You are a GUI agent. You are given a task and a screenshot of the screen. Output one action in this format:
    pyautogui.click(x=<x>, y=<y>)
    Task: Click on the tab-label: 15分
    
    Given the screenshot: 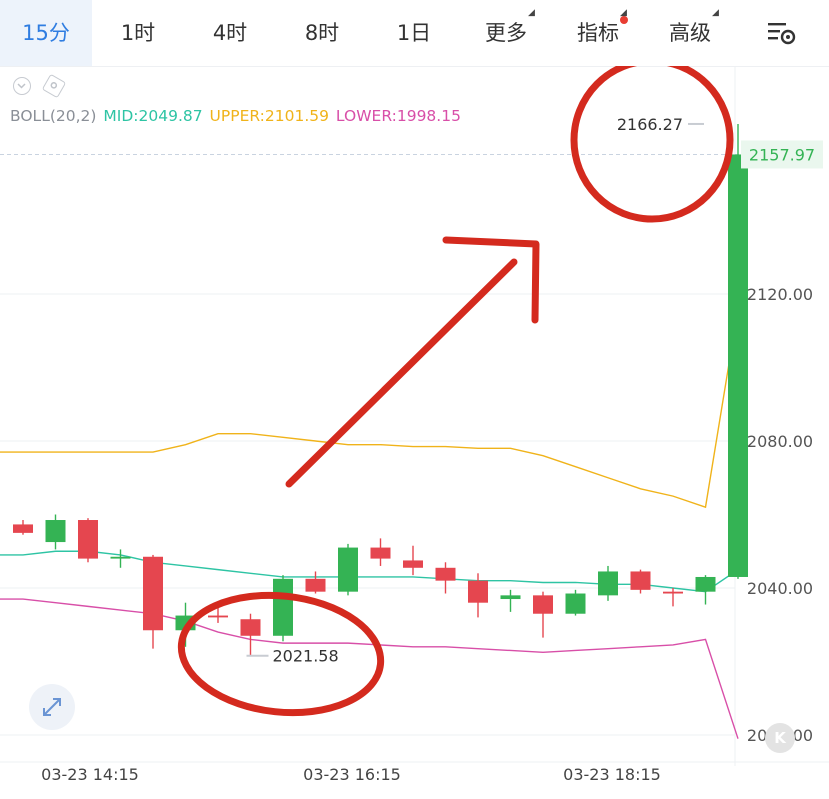 What is the action you would take?
    pyautogui.click(x=46, y=33)
    